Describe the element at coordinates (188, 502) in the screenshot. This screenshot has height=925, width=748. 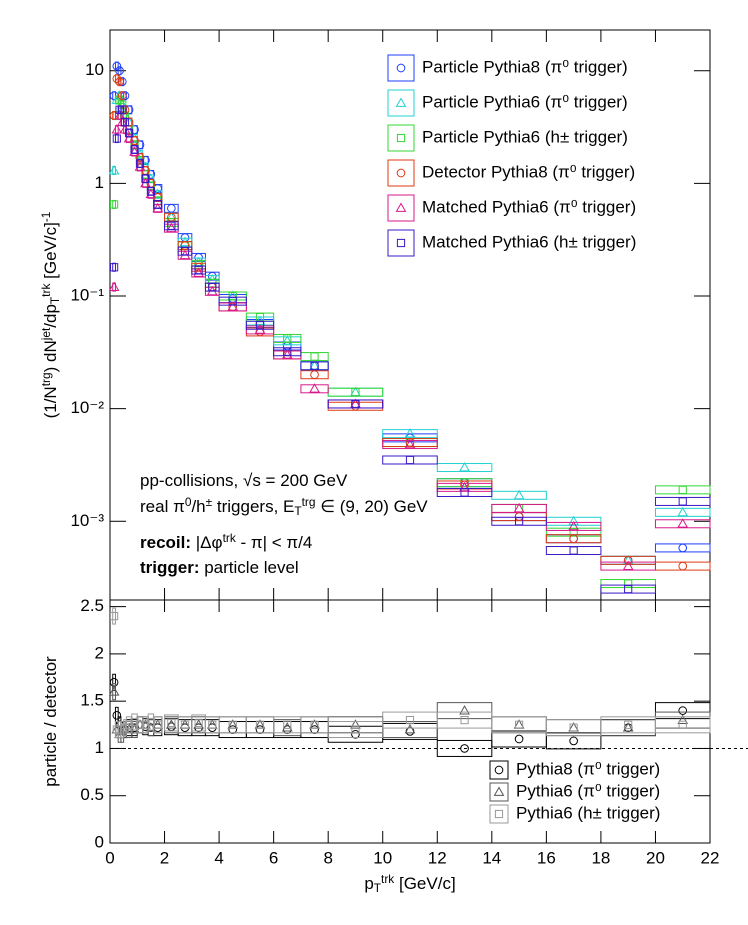
I see `superscript: 0` at that location.